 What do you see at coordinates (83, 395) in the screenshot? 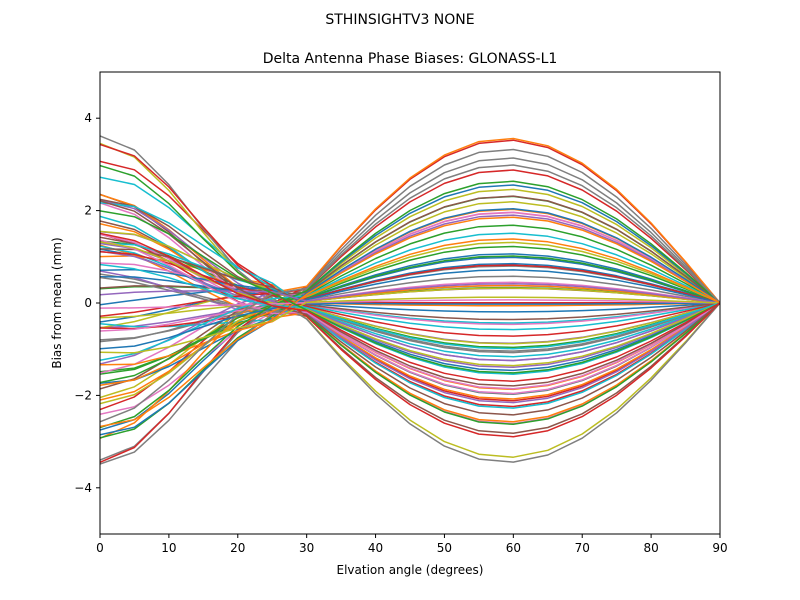
I see `y-tick-label: −2` at bounding box center [83, 395].